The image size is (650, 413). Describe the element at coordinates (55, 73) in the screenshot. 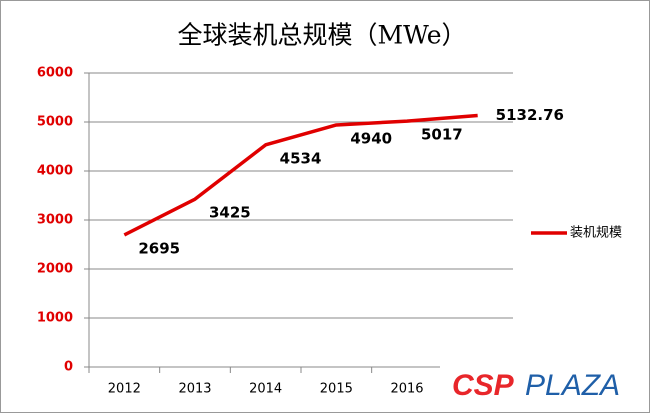

I see `y-tick-label: 6000` at that location.